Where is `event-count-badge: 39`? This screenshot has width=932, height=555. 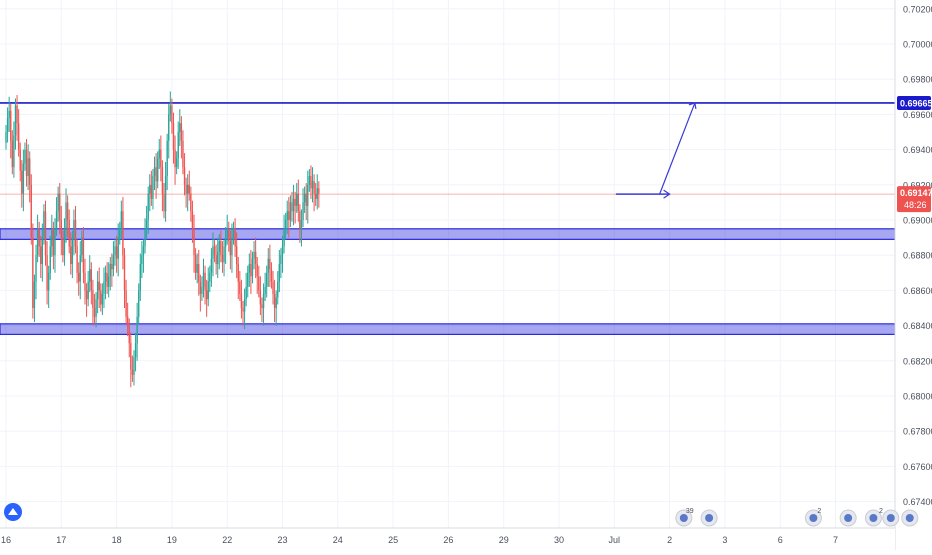 event-count-badge: 39 is located at coordinates (690, 511).